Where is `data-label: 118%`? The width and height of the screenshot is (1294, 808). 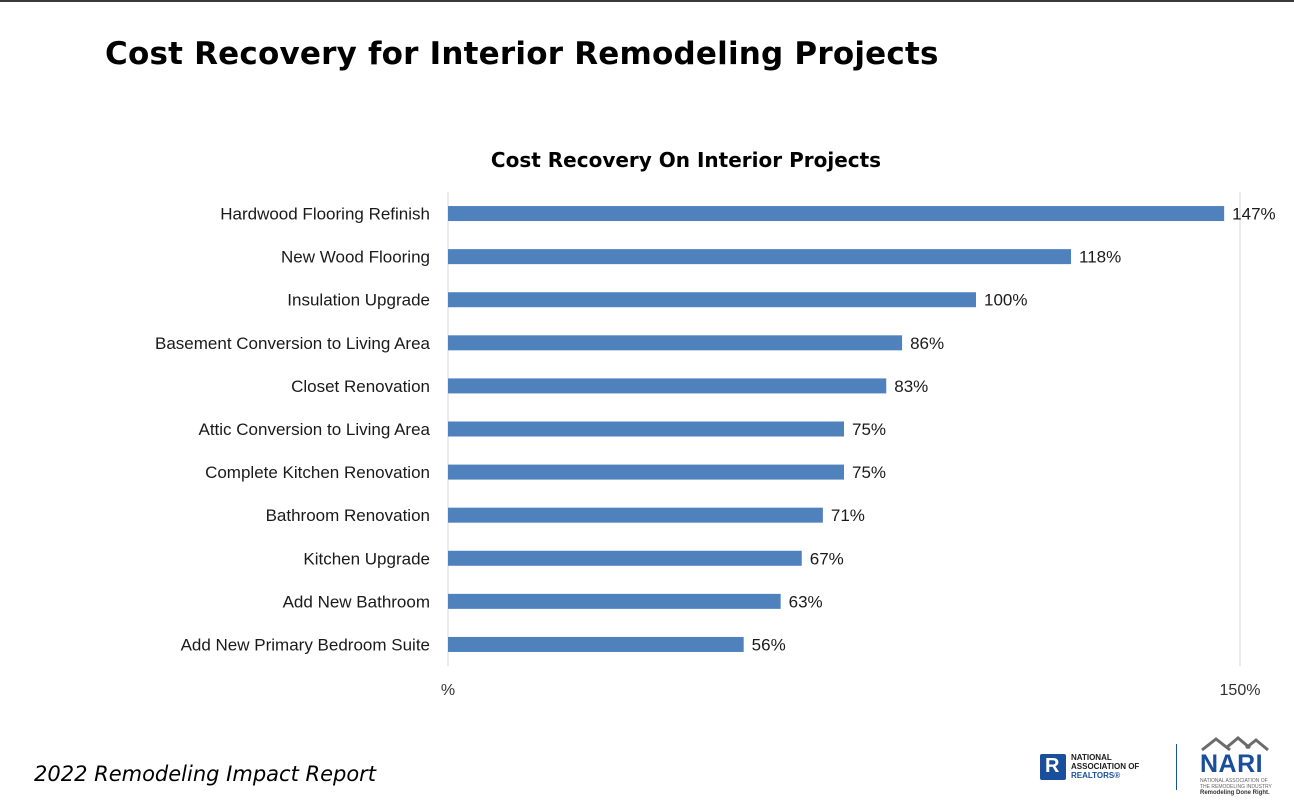
data-label: 118% is located at coordinates (1100, 257).